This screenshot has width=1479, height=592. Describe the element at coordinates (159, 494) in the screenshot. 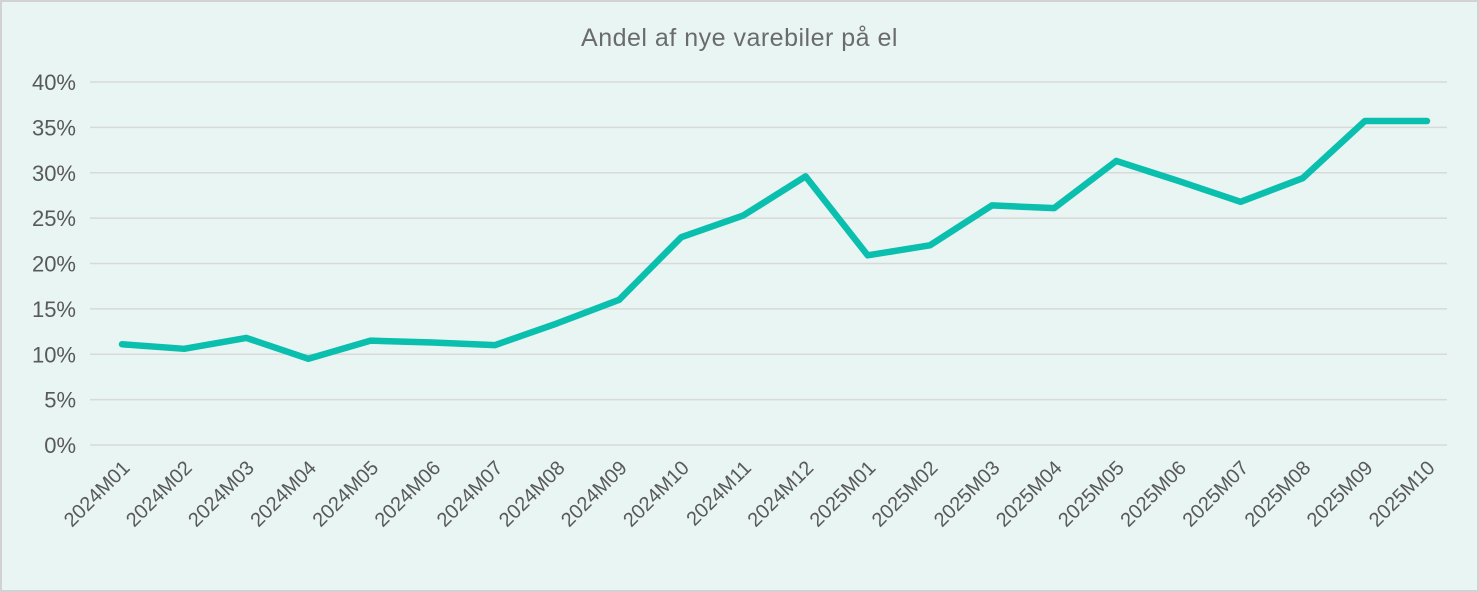

I see `x-tick-label-2024M02: 2024M02` at that location.